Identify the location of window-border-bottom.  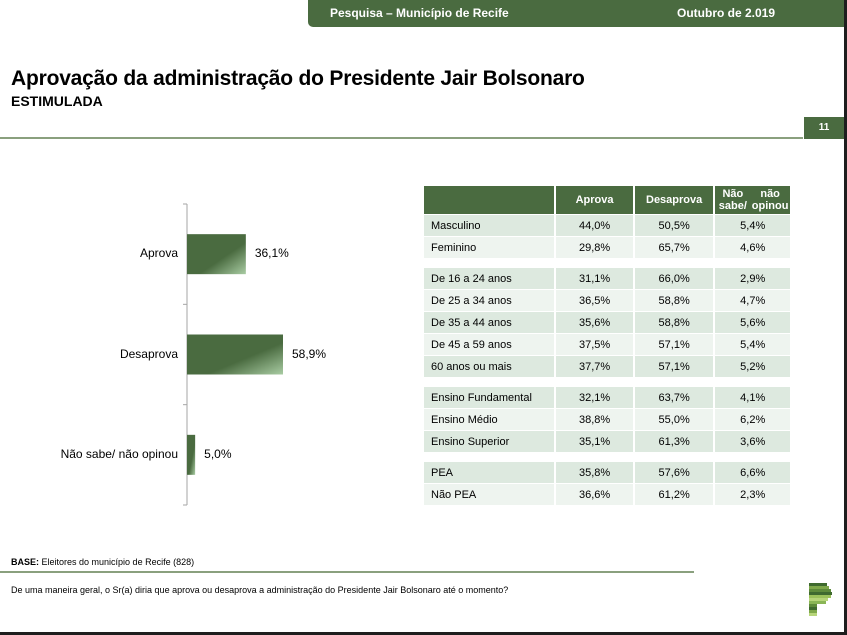
(423, 633).